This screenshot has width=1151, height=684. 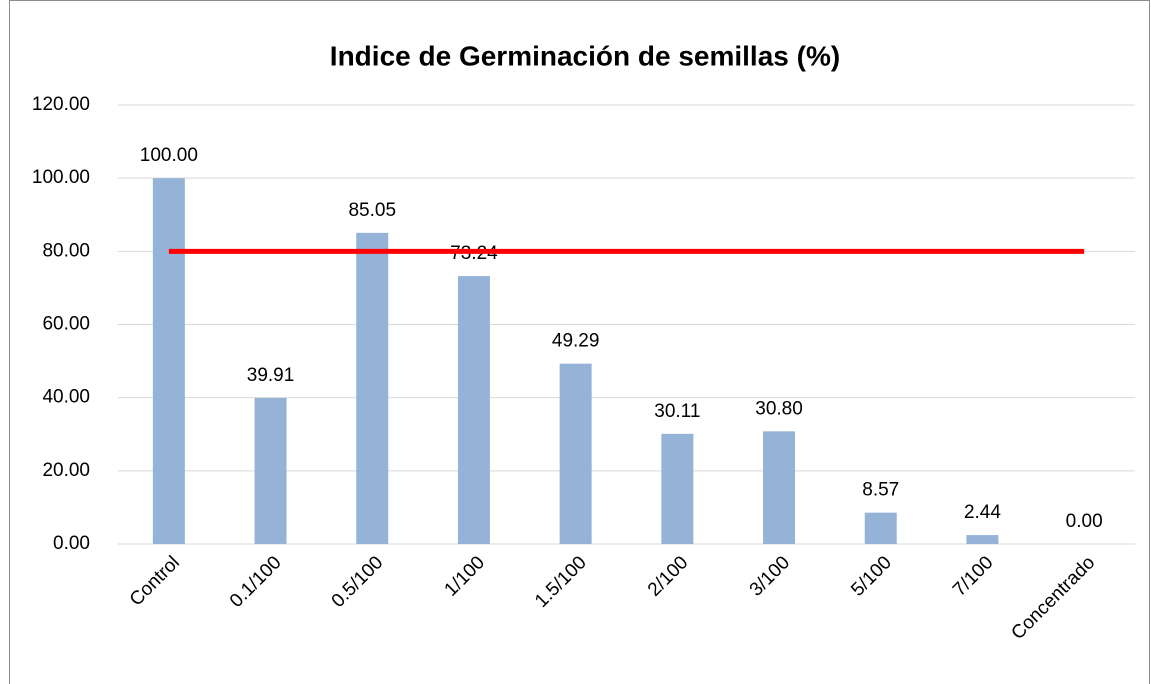 What do you see at coordinates (982, 512) in the screenshot?
I see `data-label: 2.44` at bounding box center [982, 512].